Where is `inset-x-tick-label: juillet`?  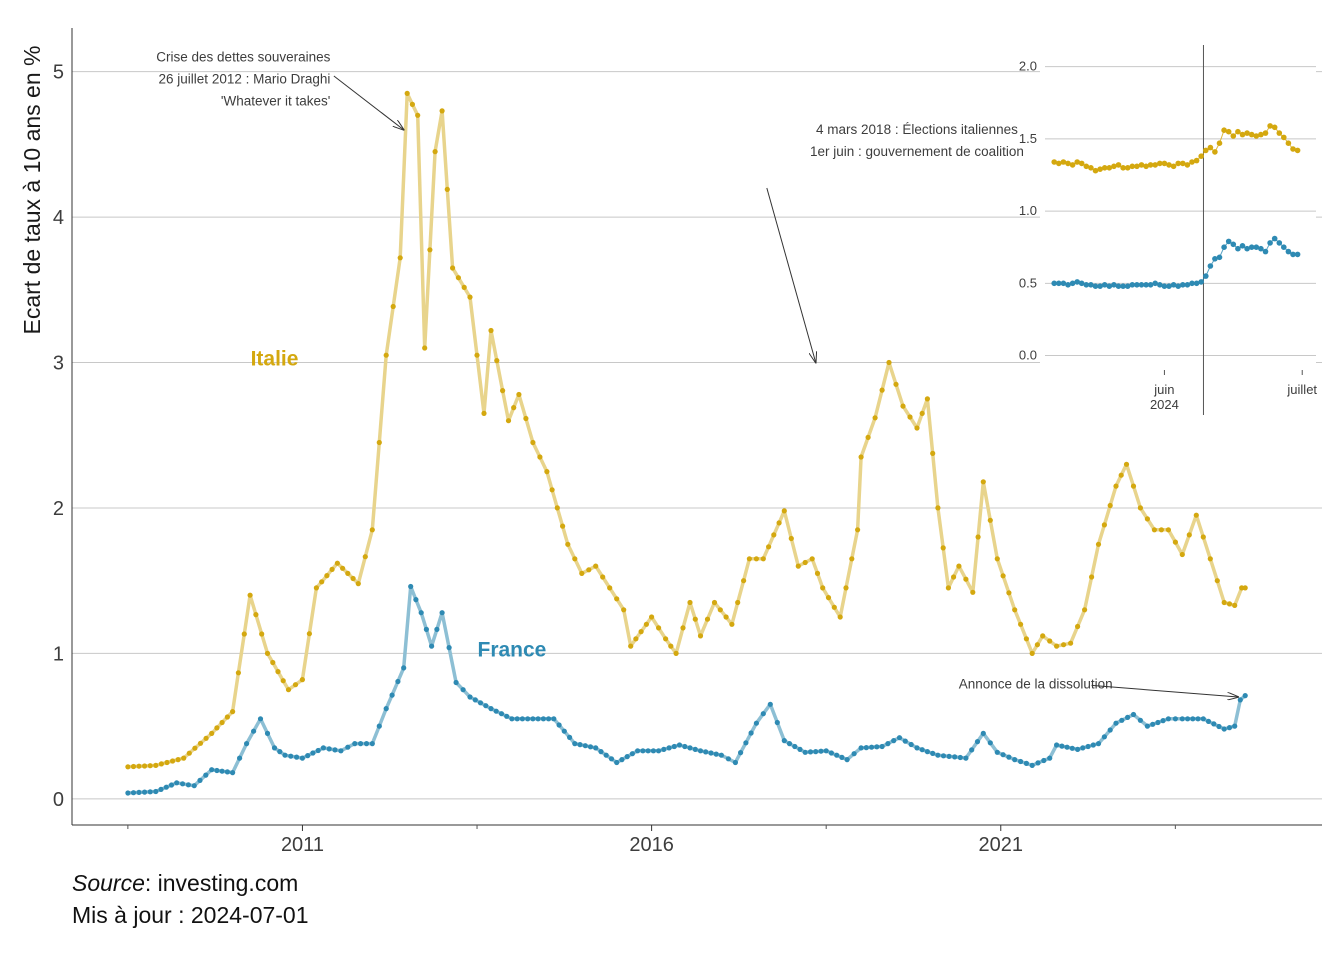 inset-x-tick-label: juillet is located at coordinates (1301, 389).